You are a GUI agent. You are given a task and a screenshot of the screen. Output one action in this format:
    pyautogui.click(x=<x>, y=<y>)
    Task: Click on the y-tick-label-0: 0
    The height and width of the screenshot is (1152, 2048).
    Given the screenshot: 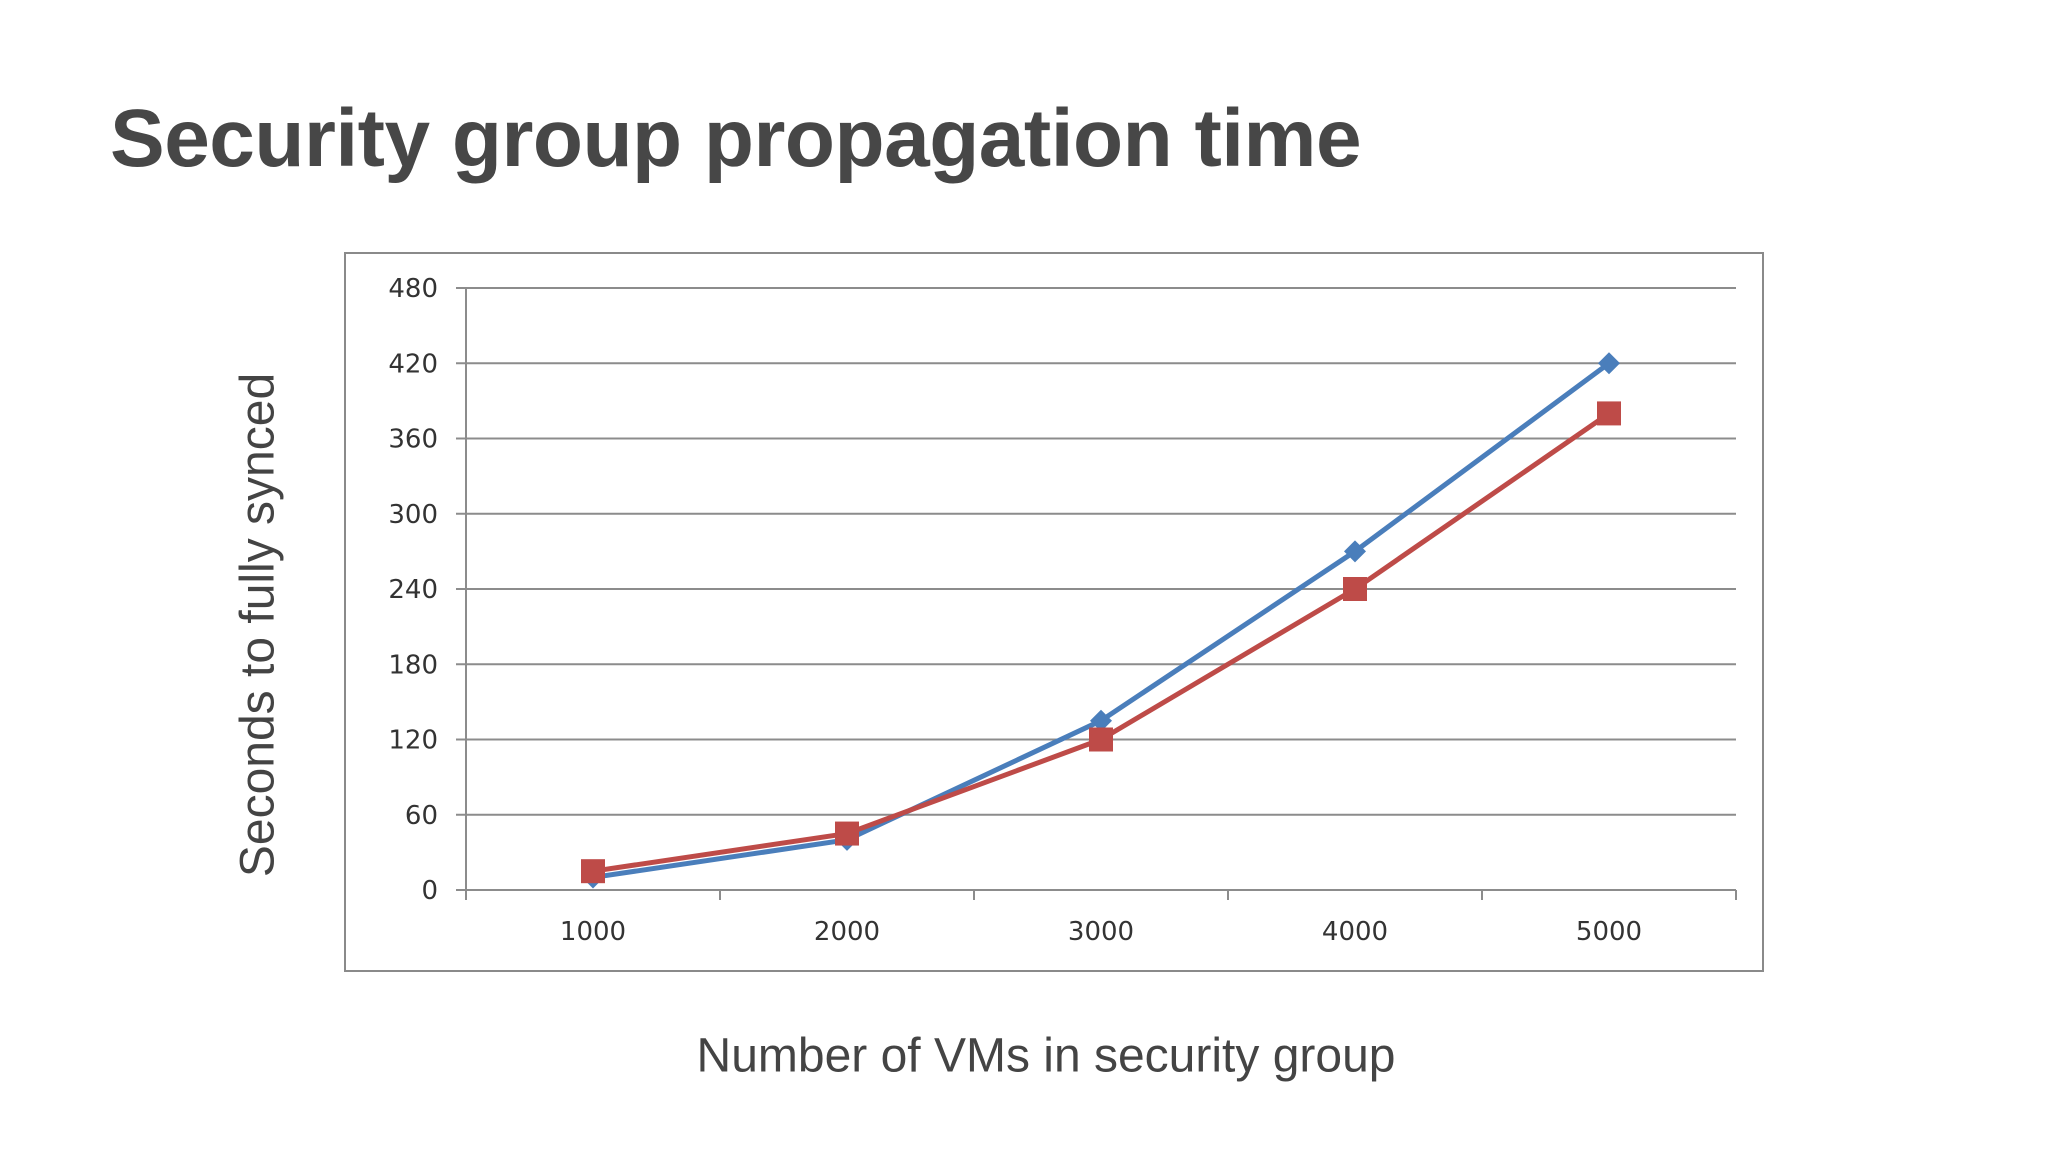 What is the action you would take?
    pyautogui.click(x=429, y=891)
    